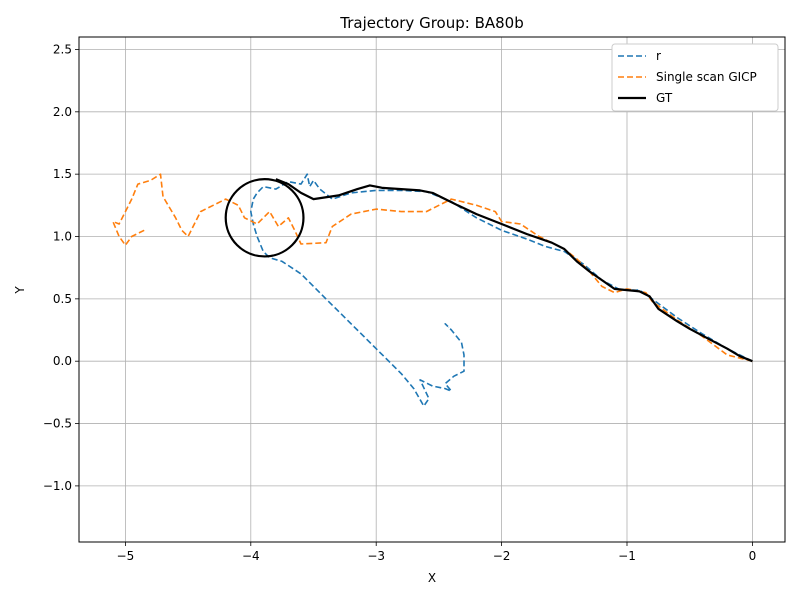 This screenshot has height=604, width=800. Describe the element at coordinates (432, 578) in the screenshot. I see `x-axis-label: X` at that location.